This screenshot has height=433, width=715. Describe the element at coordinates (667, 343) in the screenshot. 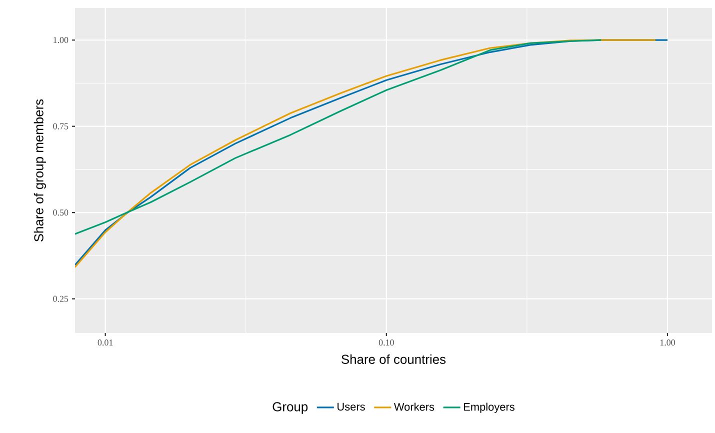

I see `x-tick-label: 1.00` at that location.